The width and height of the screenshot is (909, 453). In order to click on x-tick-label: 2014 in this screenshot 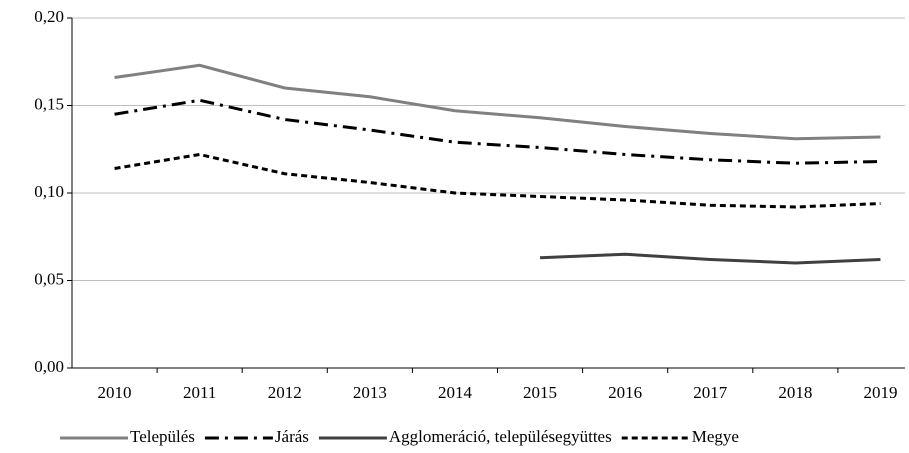, I will do `click(455, 392)`.